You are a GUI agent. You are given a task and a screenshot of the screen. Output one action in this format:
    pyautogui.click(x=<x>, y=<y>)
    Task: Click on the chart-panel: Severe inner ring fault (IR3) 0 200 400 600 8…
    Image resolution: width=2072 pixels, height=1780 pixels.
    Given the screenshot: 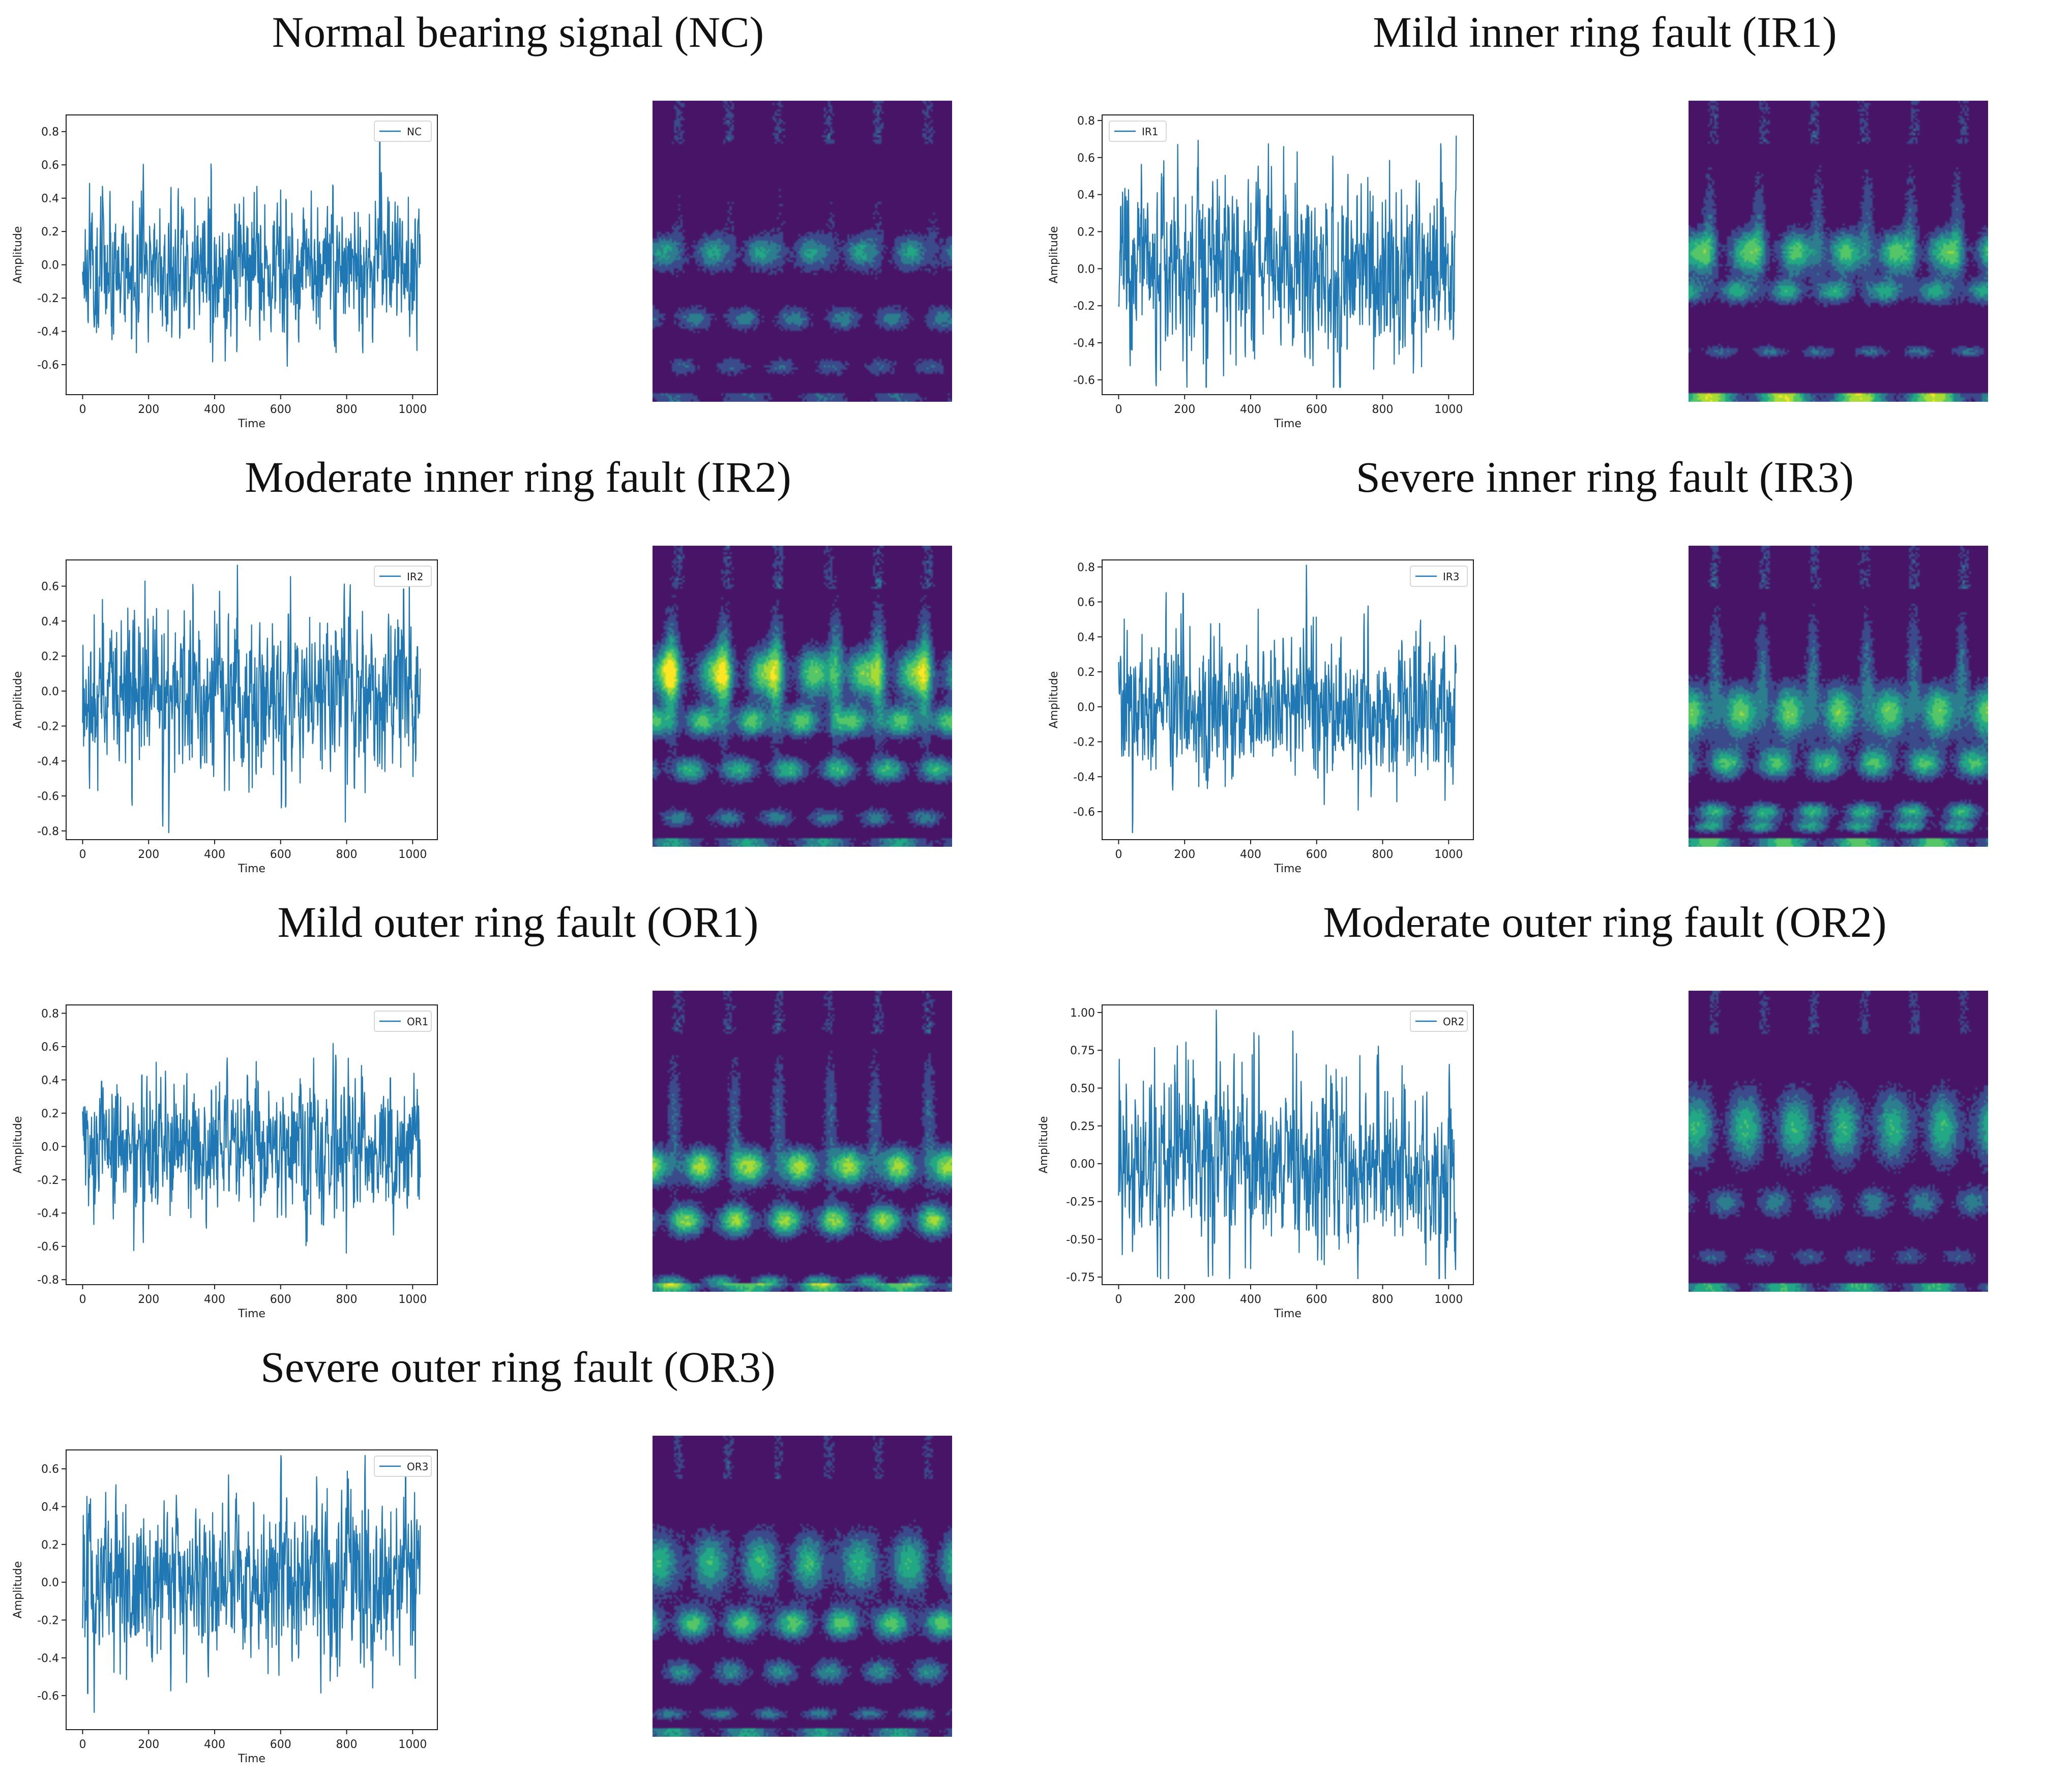 What is the action you would take?
    pyautogui.click(x=1554, y=667)
    